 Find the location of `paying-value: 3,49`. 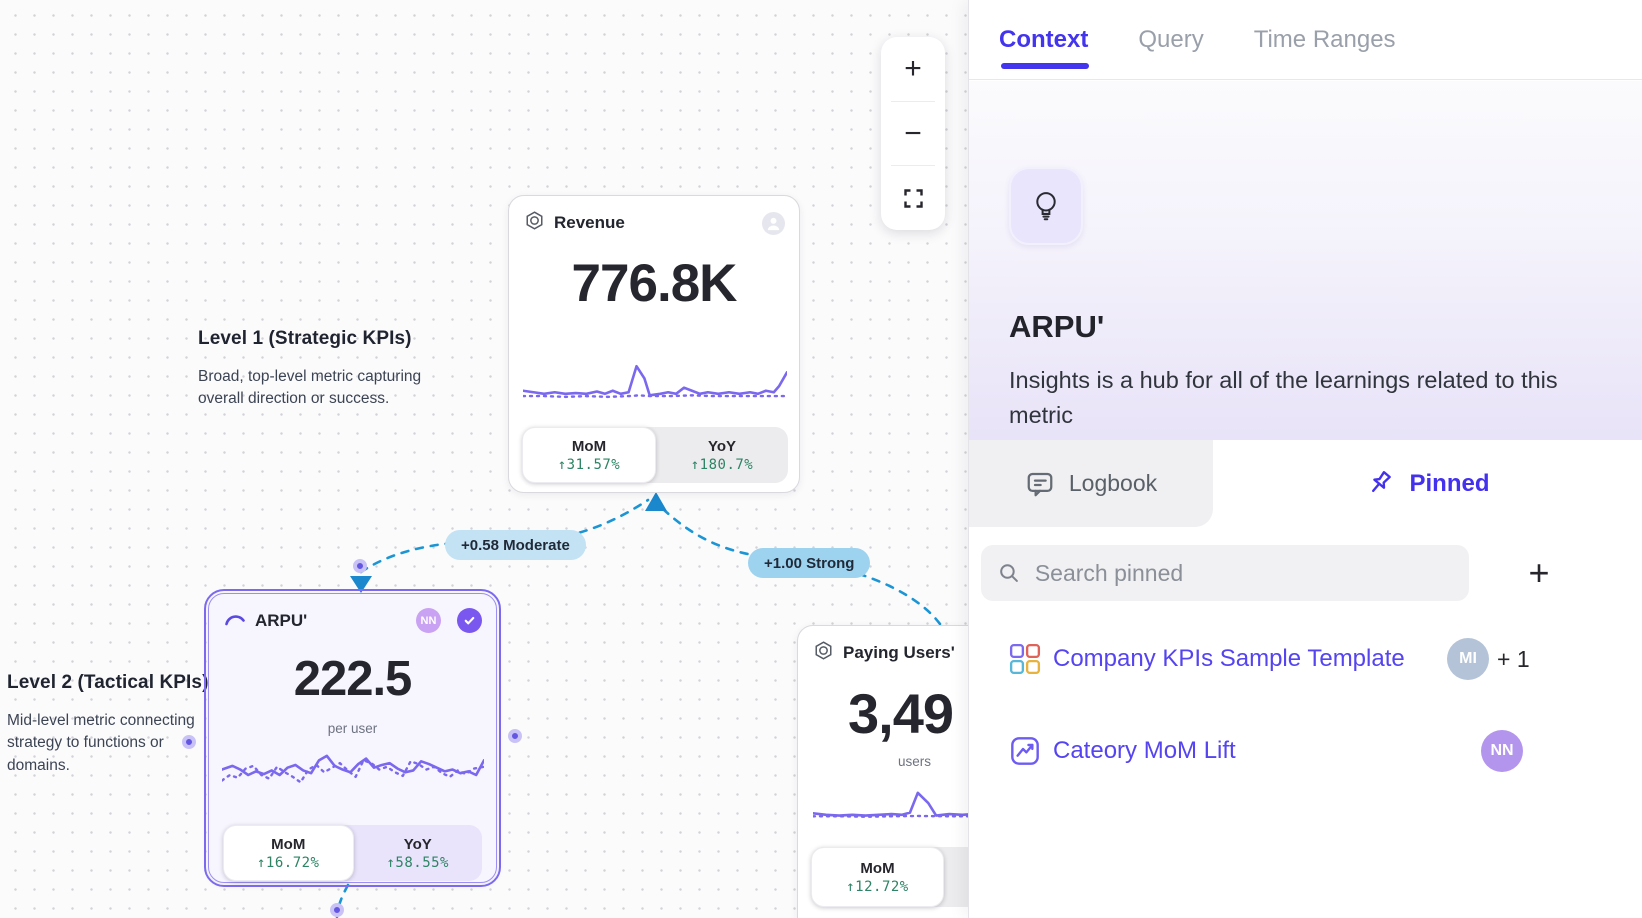

paying-value: 3,49 is located at coordinates (901, 713).